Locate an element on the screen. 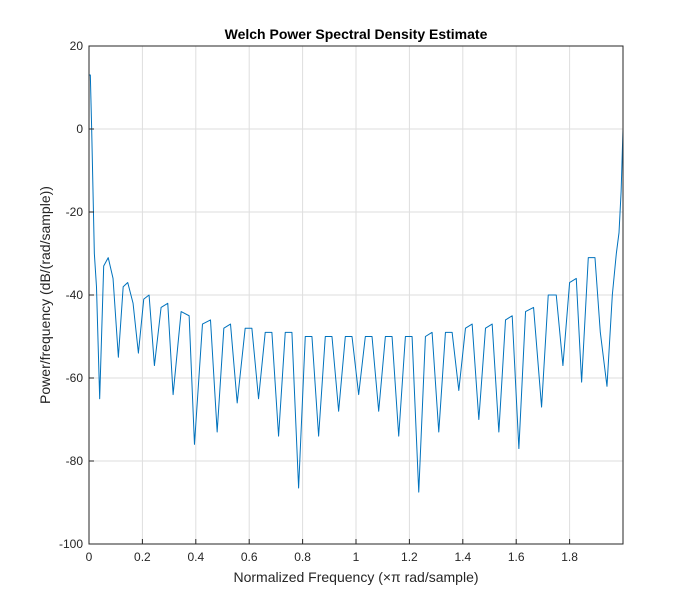  chart-title: Welch Power Spectral Density Estimate is located at coordinates (356, 34).